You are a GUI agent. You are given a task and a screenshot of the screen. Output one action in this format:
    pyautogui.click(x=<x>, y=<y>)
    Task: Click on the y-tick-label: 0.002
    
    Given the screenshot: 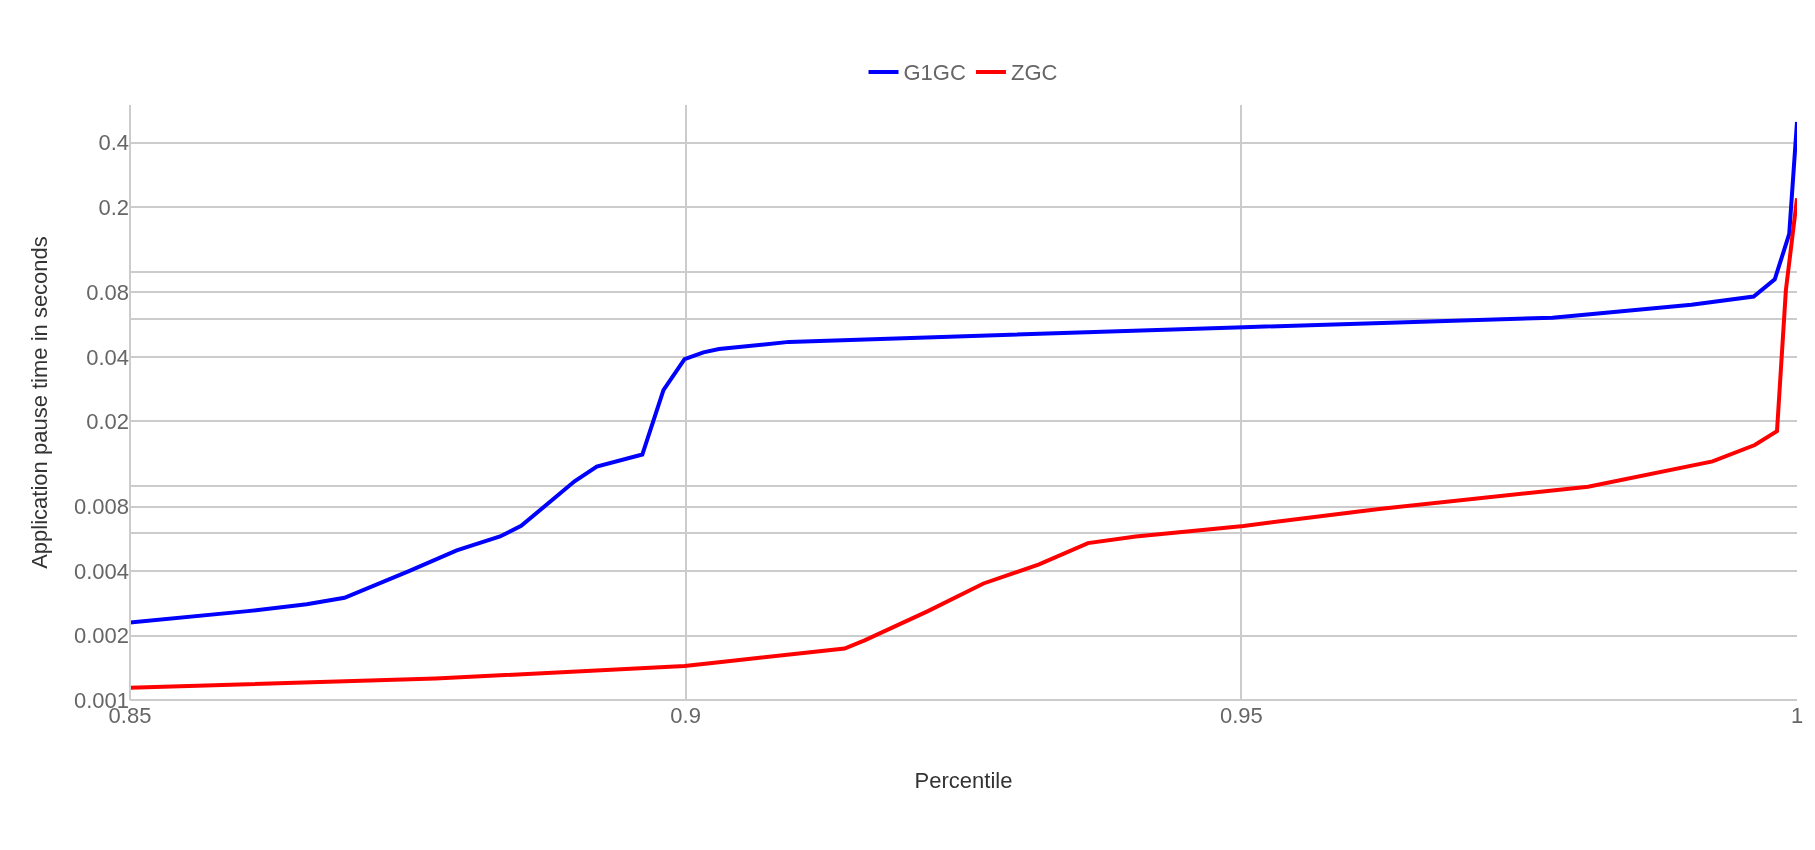 What is the action you would take?
    pyautogui.click(x=101, y=636)
    